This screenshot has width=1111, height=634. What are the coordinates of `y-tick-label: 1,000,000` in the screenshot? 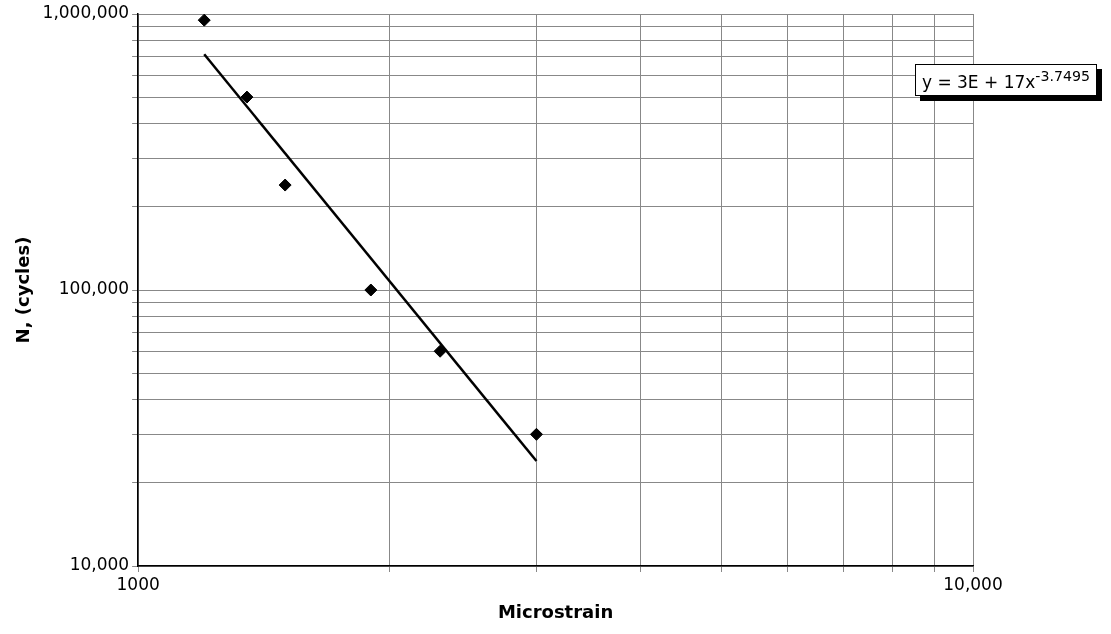 It's located at (86, 12).